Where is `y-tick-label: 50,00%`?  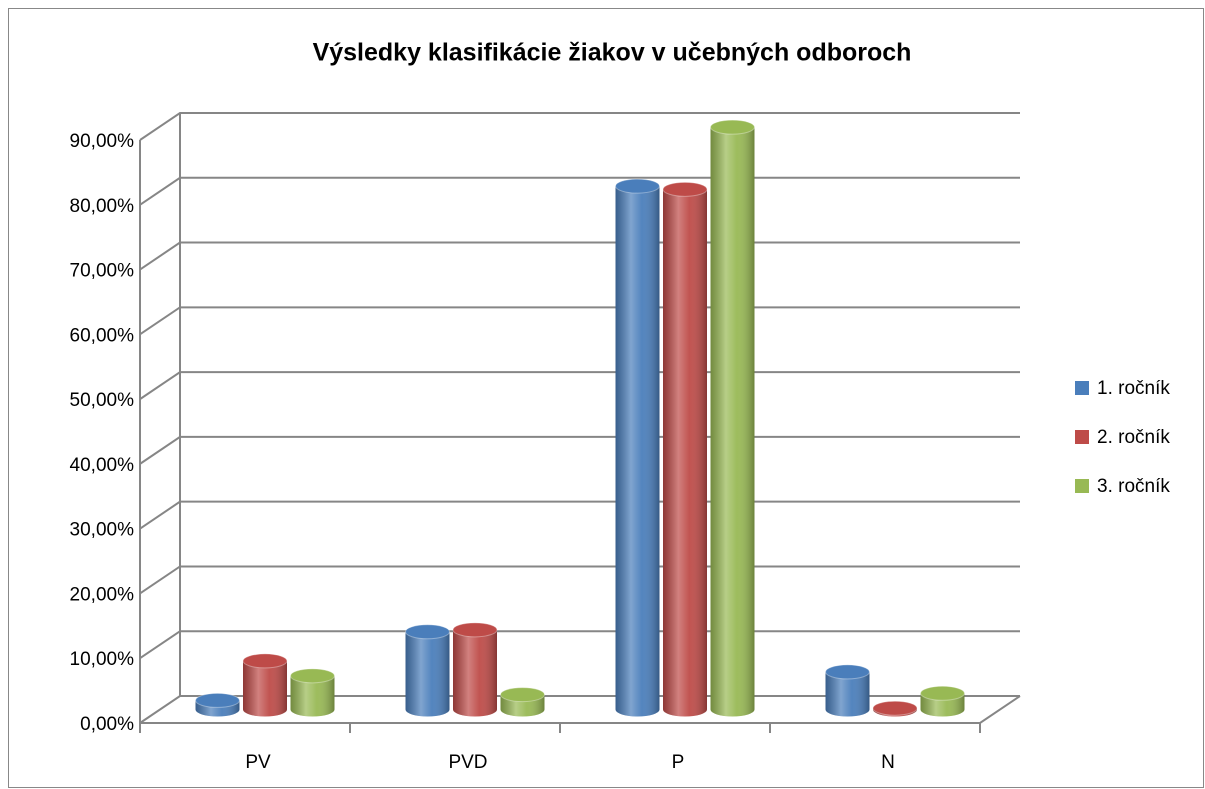
y-tick-label: 50,00% is located at coordinates (102, 400).